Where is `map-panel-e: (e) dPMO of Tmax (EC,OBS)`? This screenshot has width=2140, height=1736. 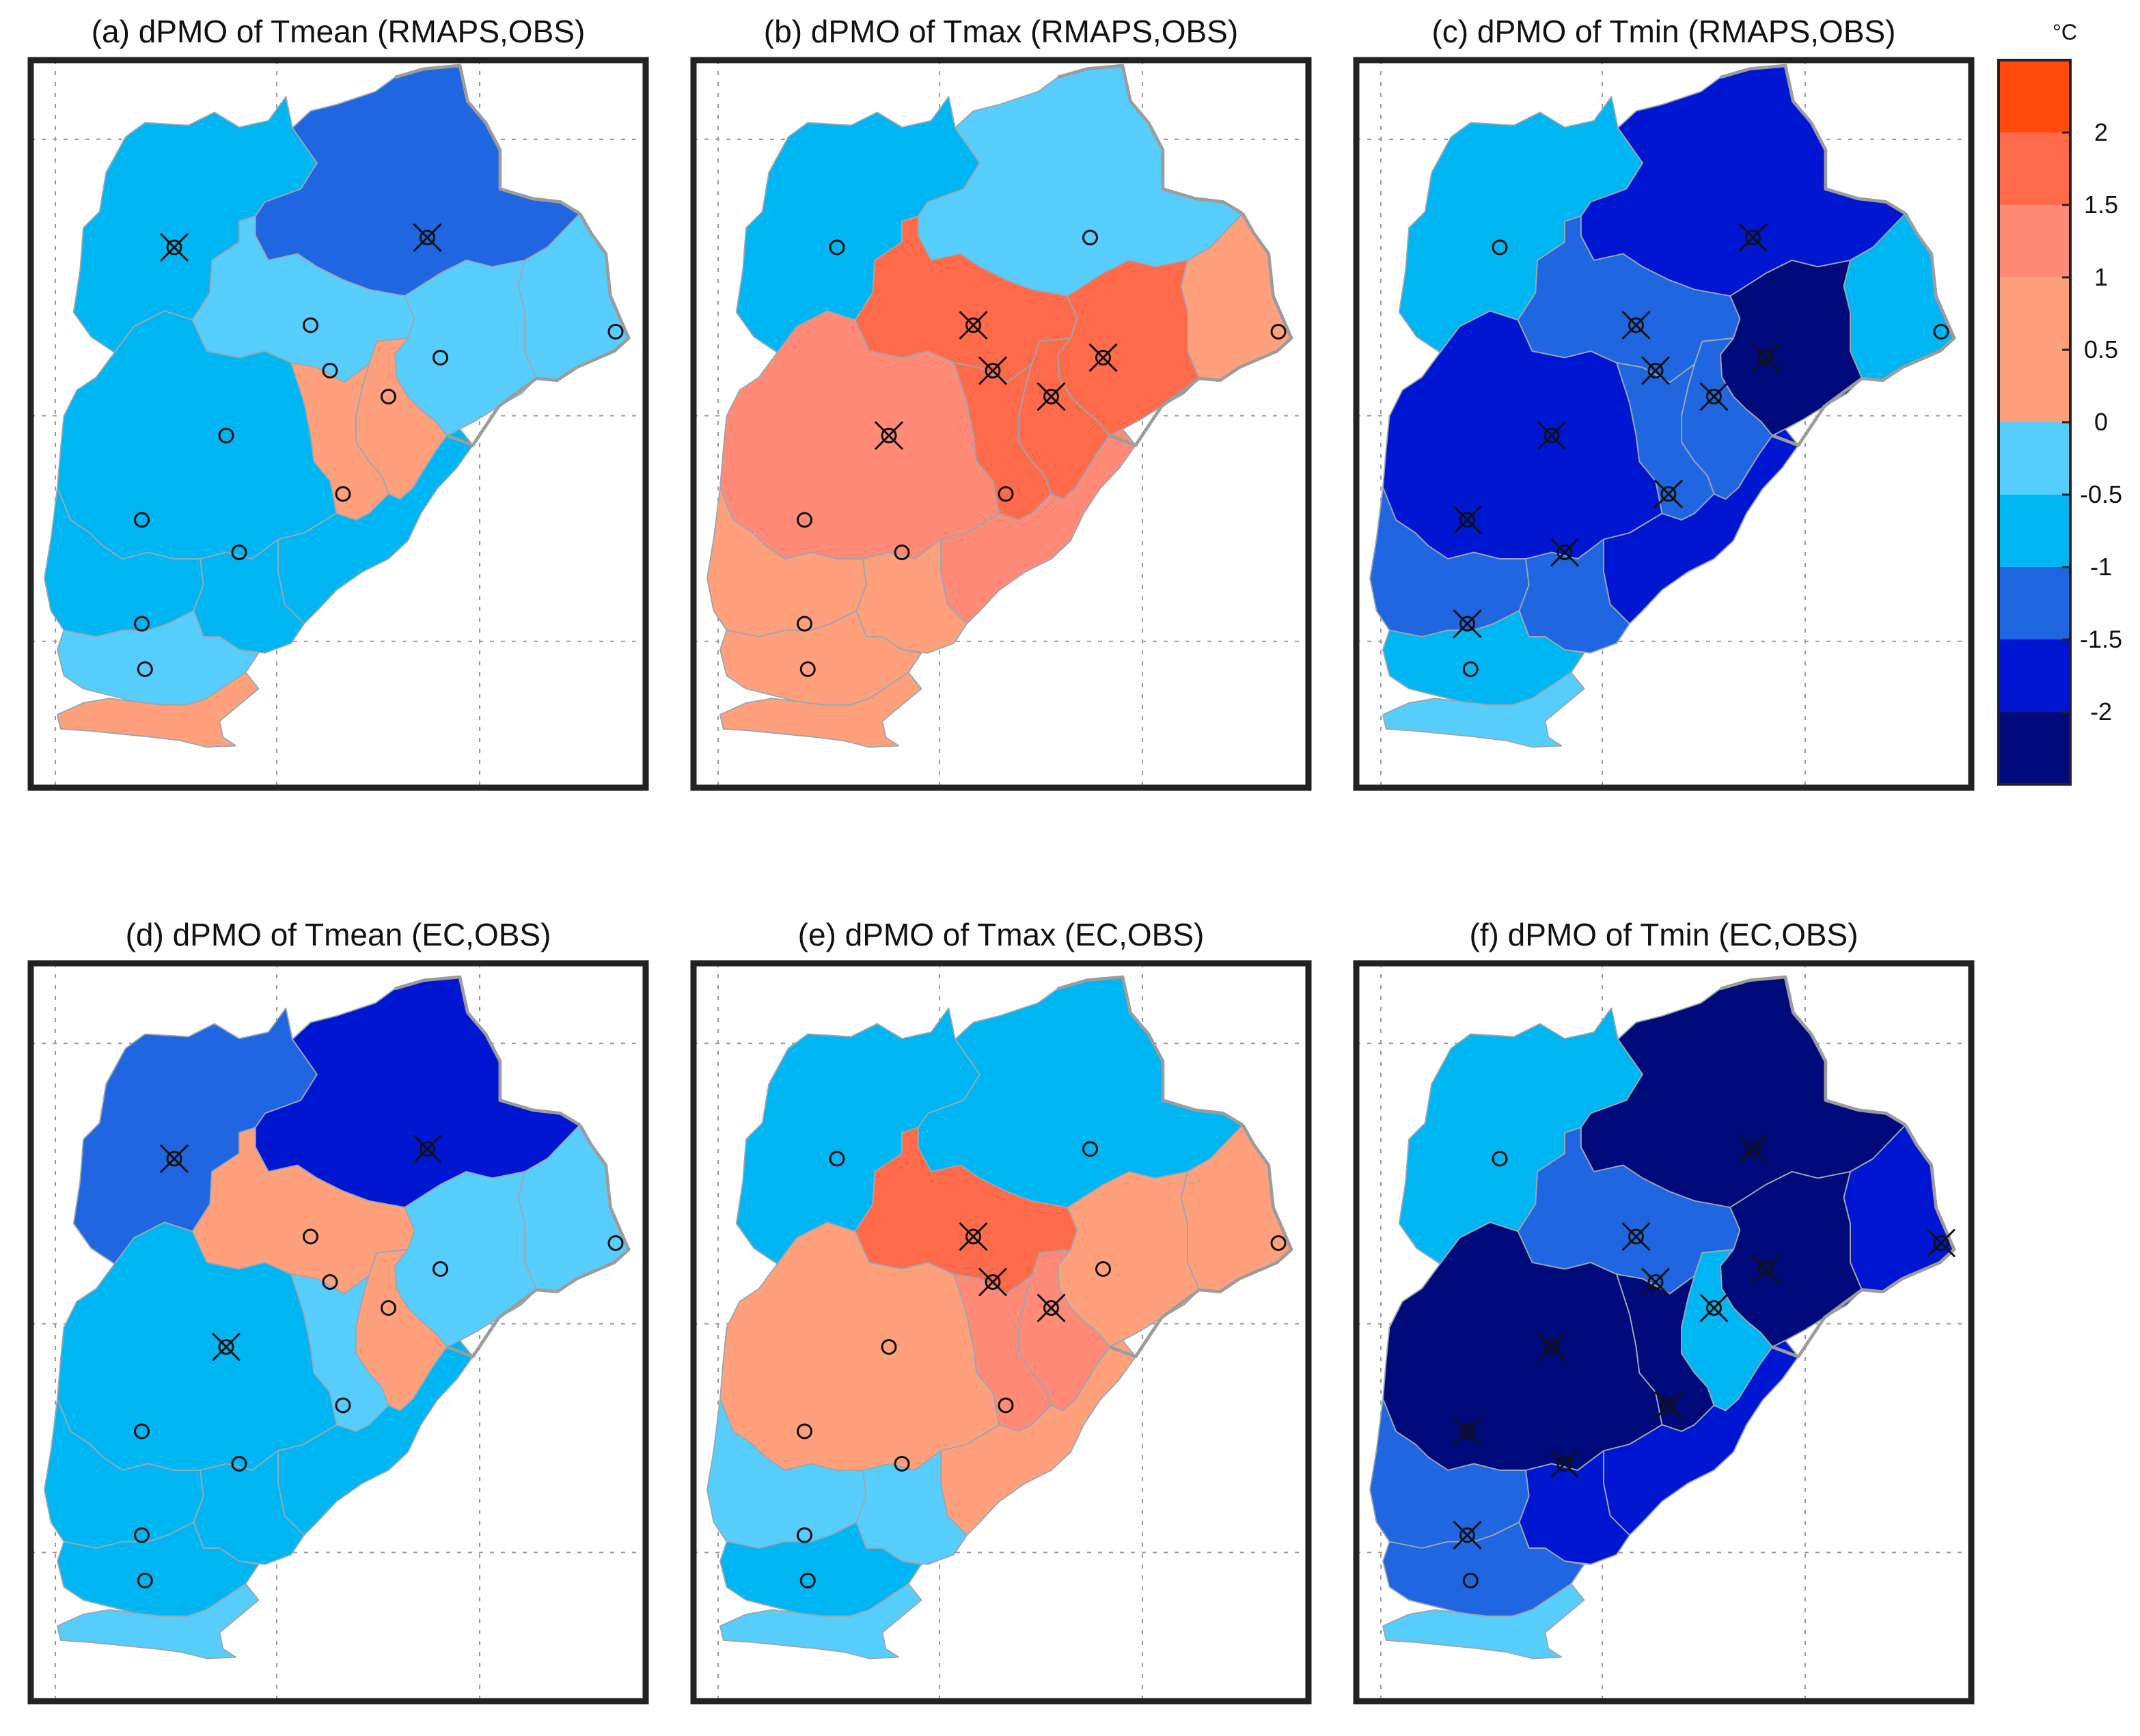
map-panel-e: (e) dPMO of Tmax (EC,OBS) is located at coordinates (1001, 1311).